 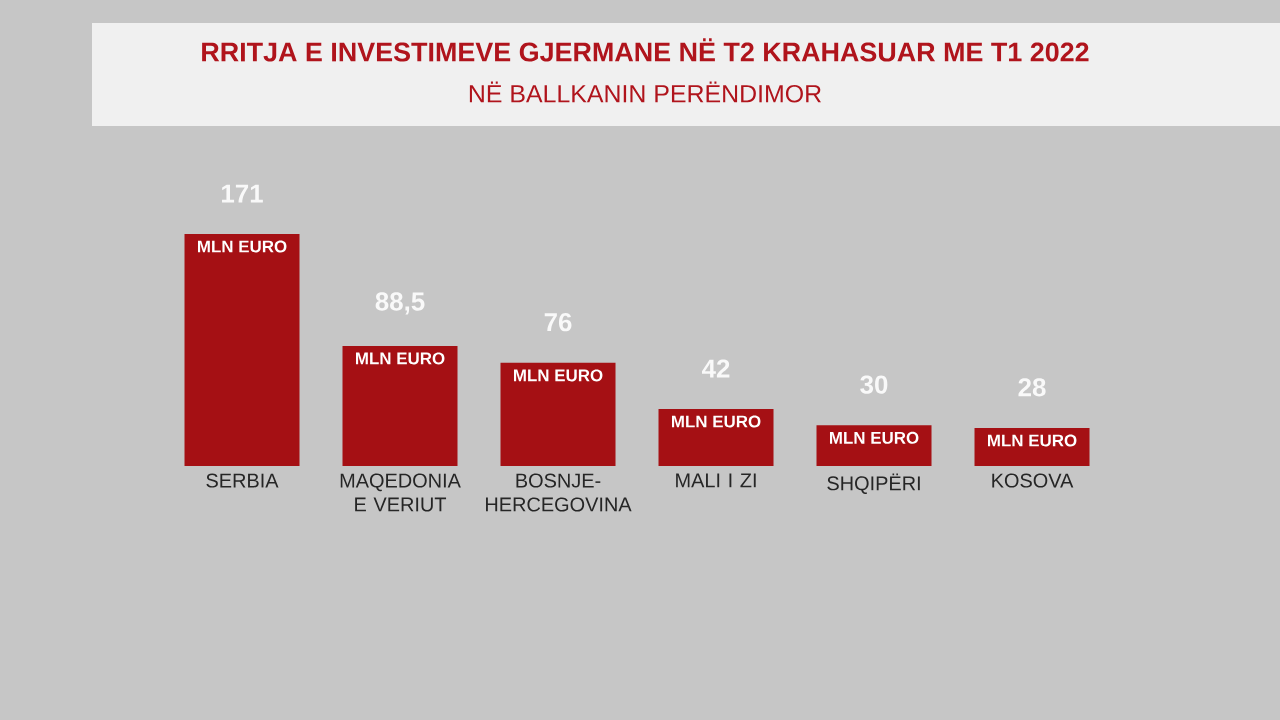 What do you see at coordinates (559, 492) in the screenshot?
I see `x-tick-label: BOSNJE-HERCEGOVINA` at bounding box center [559, 492].